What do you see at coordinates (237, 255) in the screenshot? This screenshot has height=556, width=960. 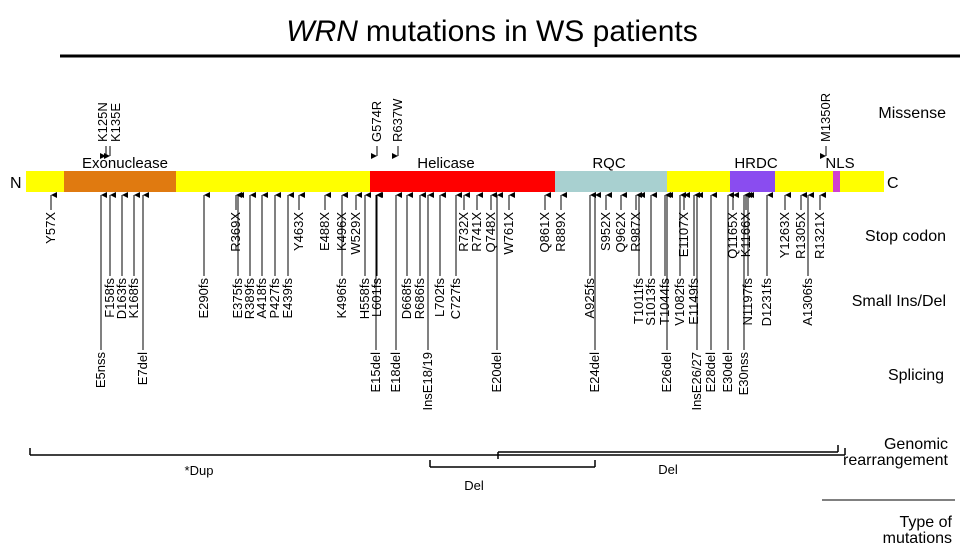 I see `small-insdel-e375fs: E375fs` at bounding box center [237, 255].